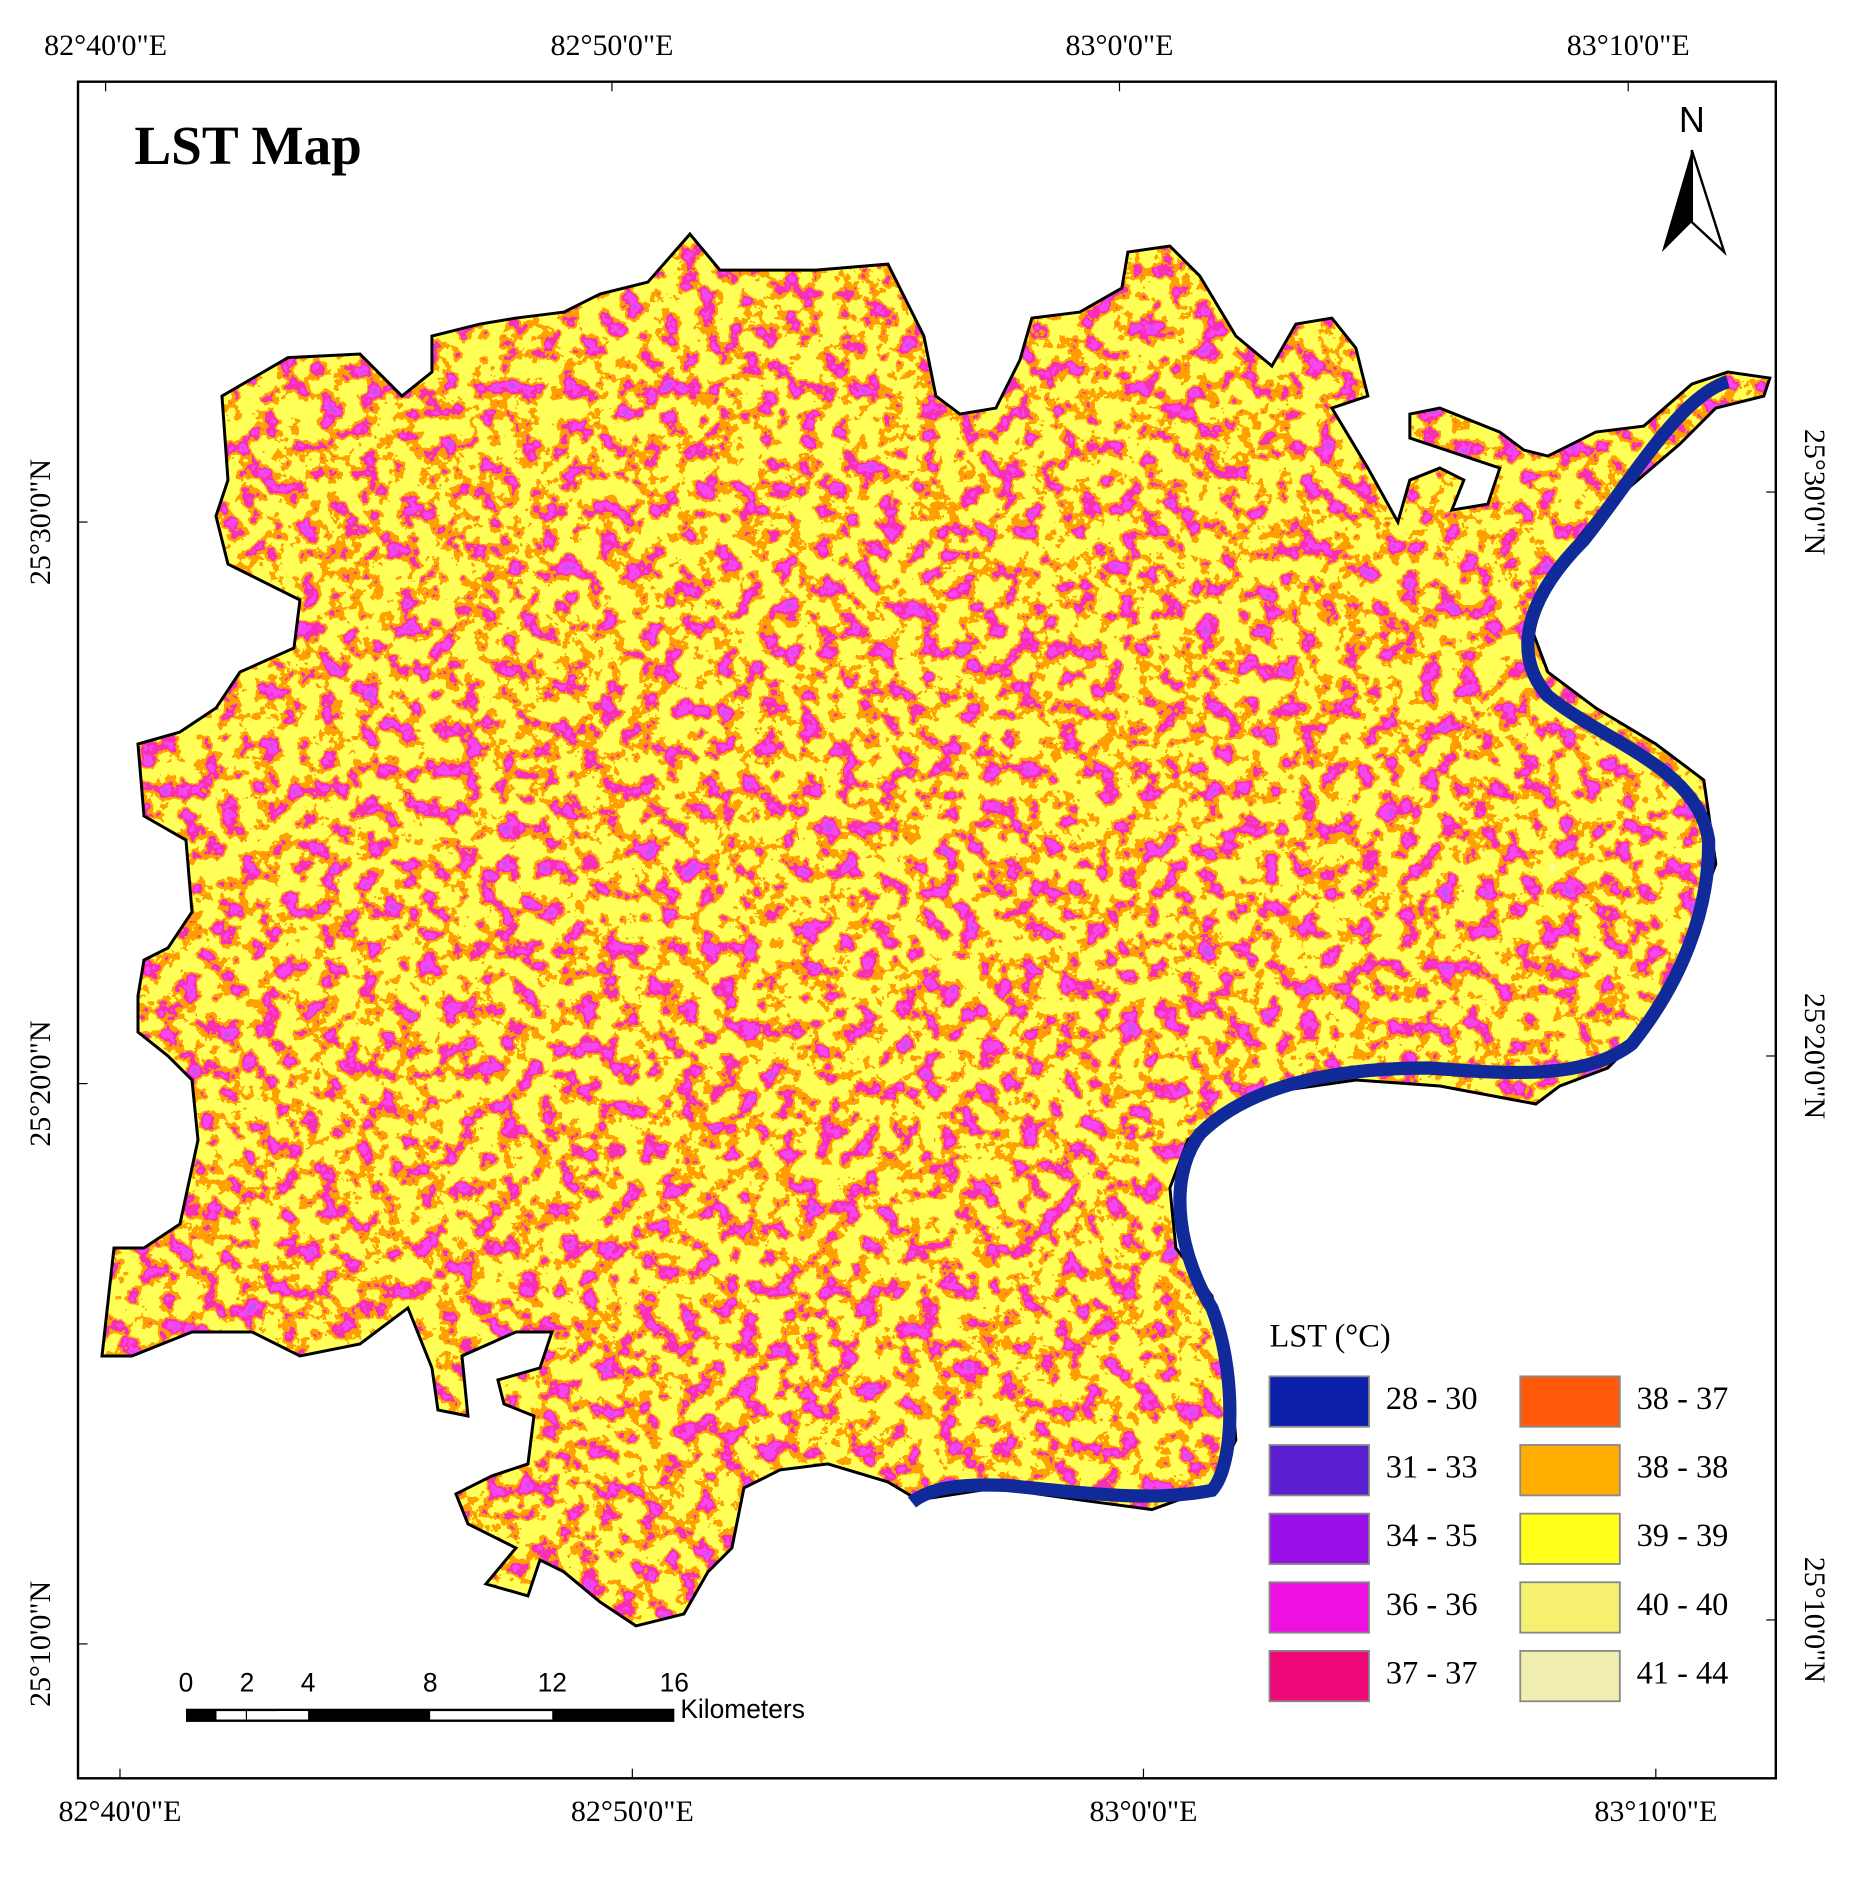  I want to click on legend-label: 39 - 39, so click(1683, 1536).